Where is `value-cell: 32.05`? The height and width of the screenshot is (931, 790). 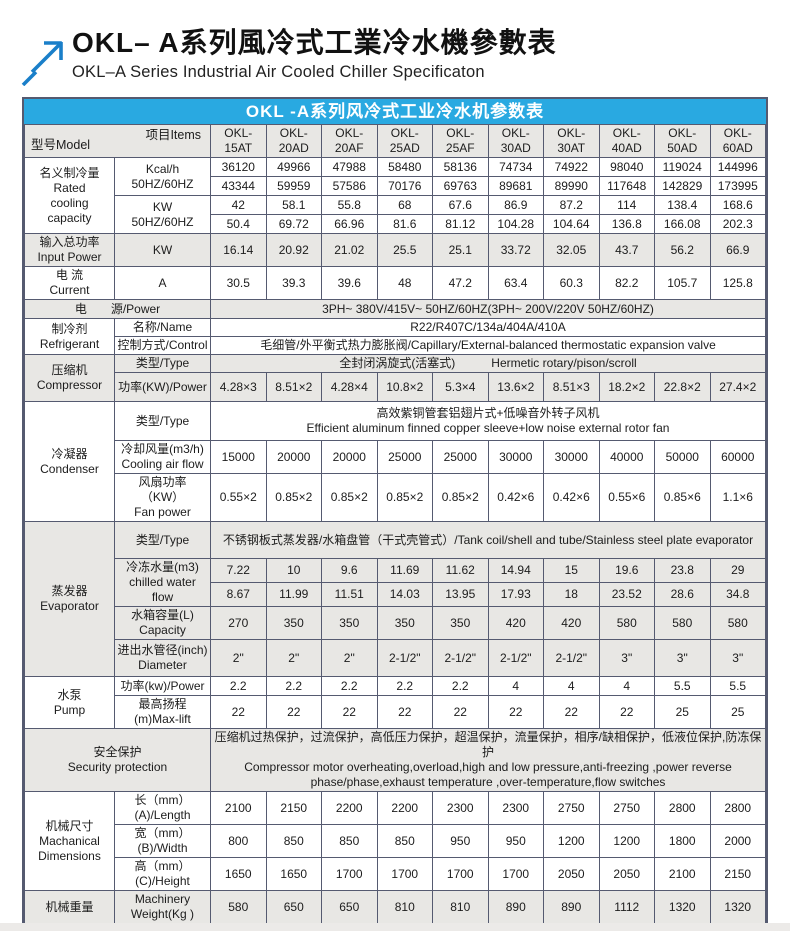 value-cell: 32.05 is located at coordinates (571, 250).